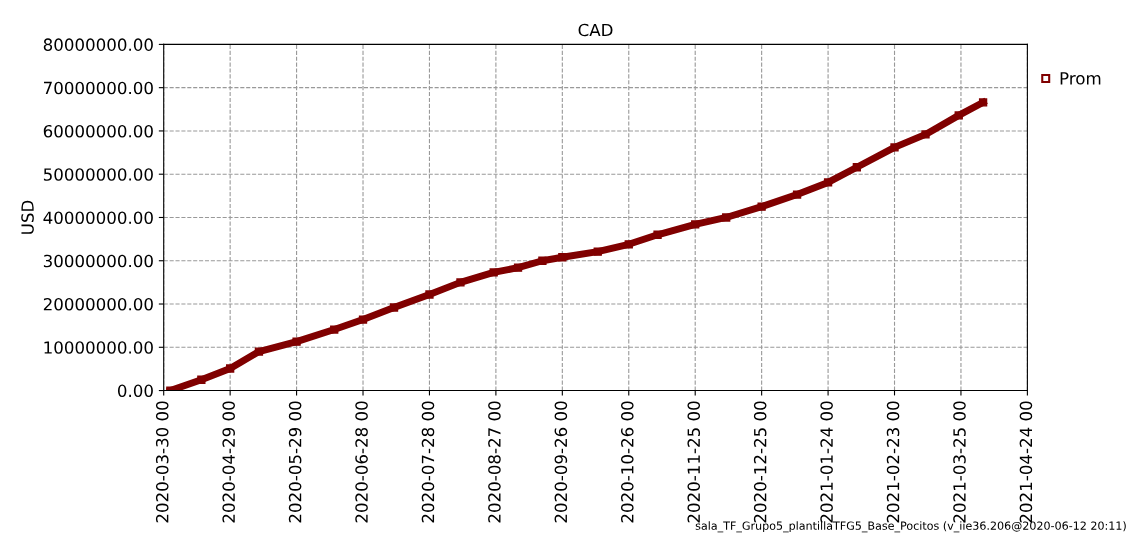 This screenshot has width=1129, height=535. I want to click on x-tick-label: 2021-03-25 00, so click(959, 462).